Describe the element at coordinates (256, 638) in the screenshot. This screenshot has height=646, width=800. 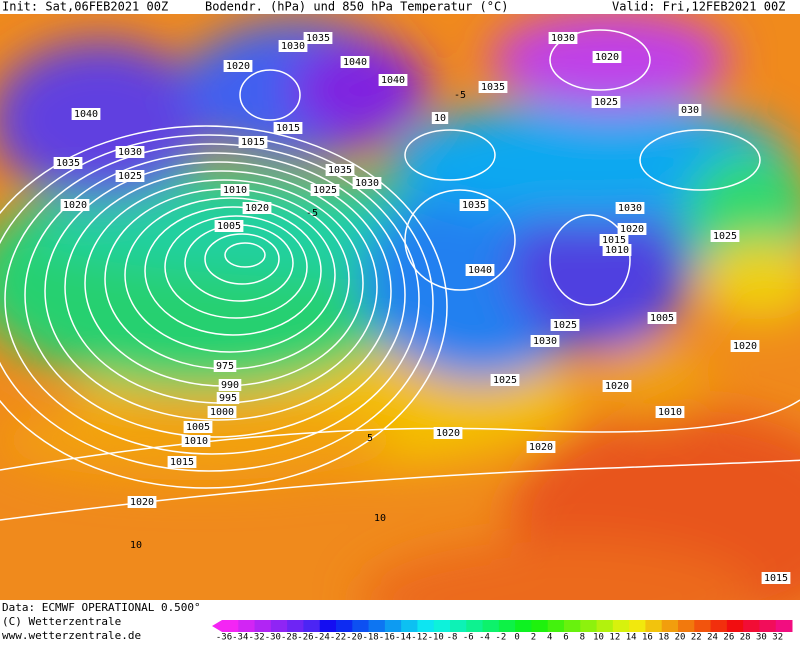
I see `colorbar-label: -32` at that location.